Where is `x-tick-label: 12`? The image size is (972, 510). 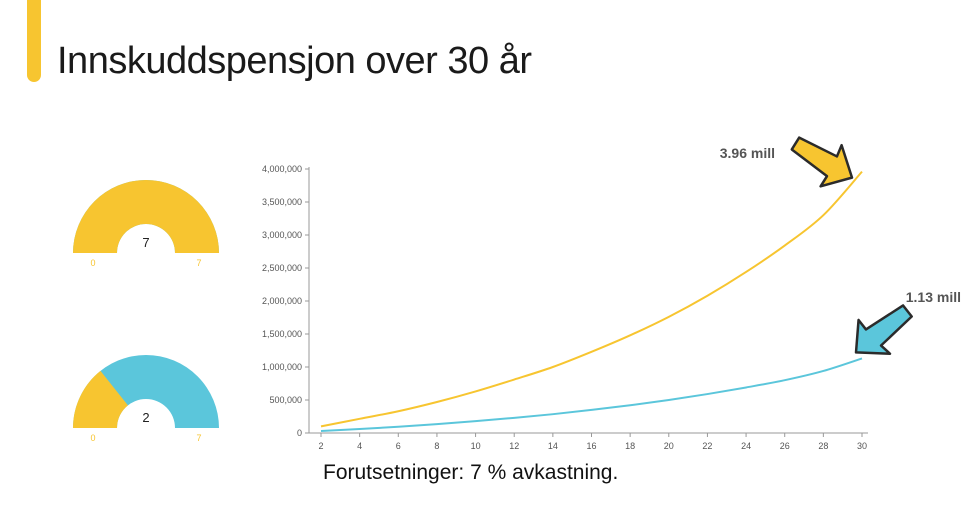
x-tick-label: 12 is located at coordinates (514, 446).